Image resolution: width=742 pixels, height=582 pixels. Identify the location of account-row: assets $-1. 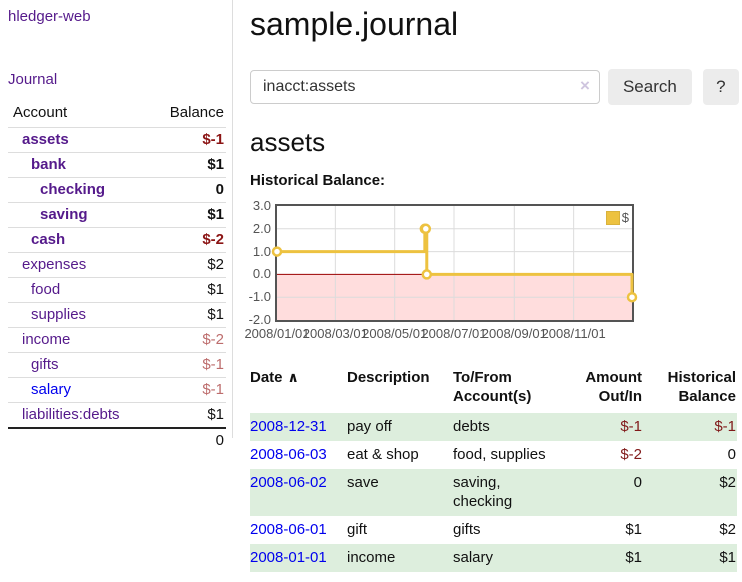
(117, 140).